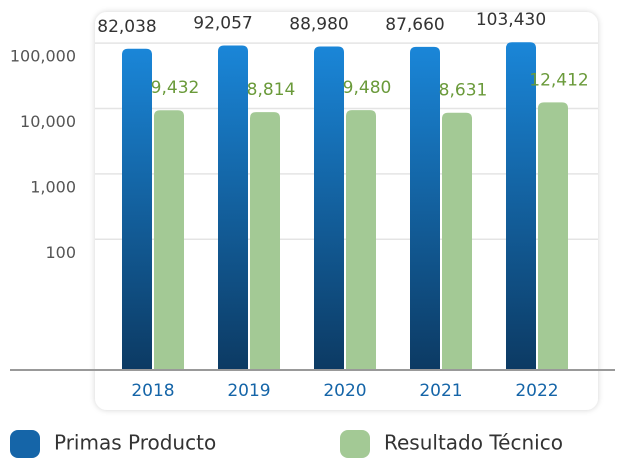 This screenshot has width=628, height=458. I want to click on x-tick-label: 2020, so click(344, 391).